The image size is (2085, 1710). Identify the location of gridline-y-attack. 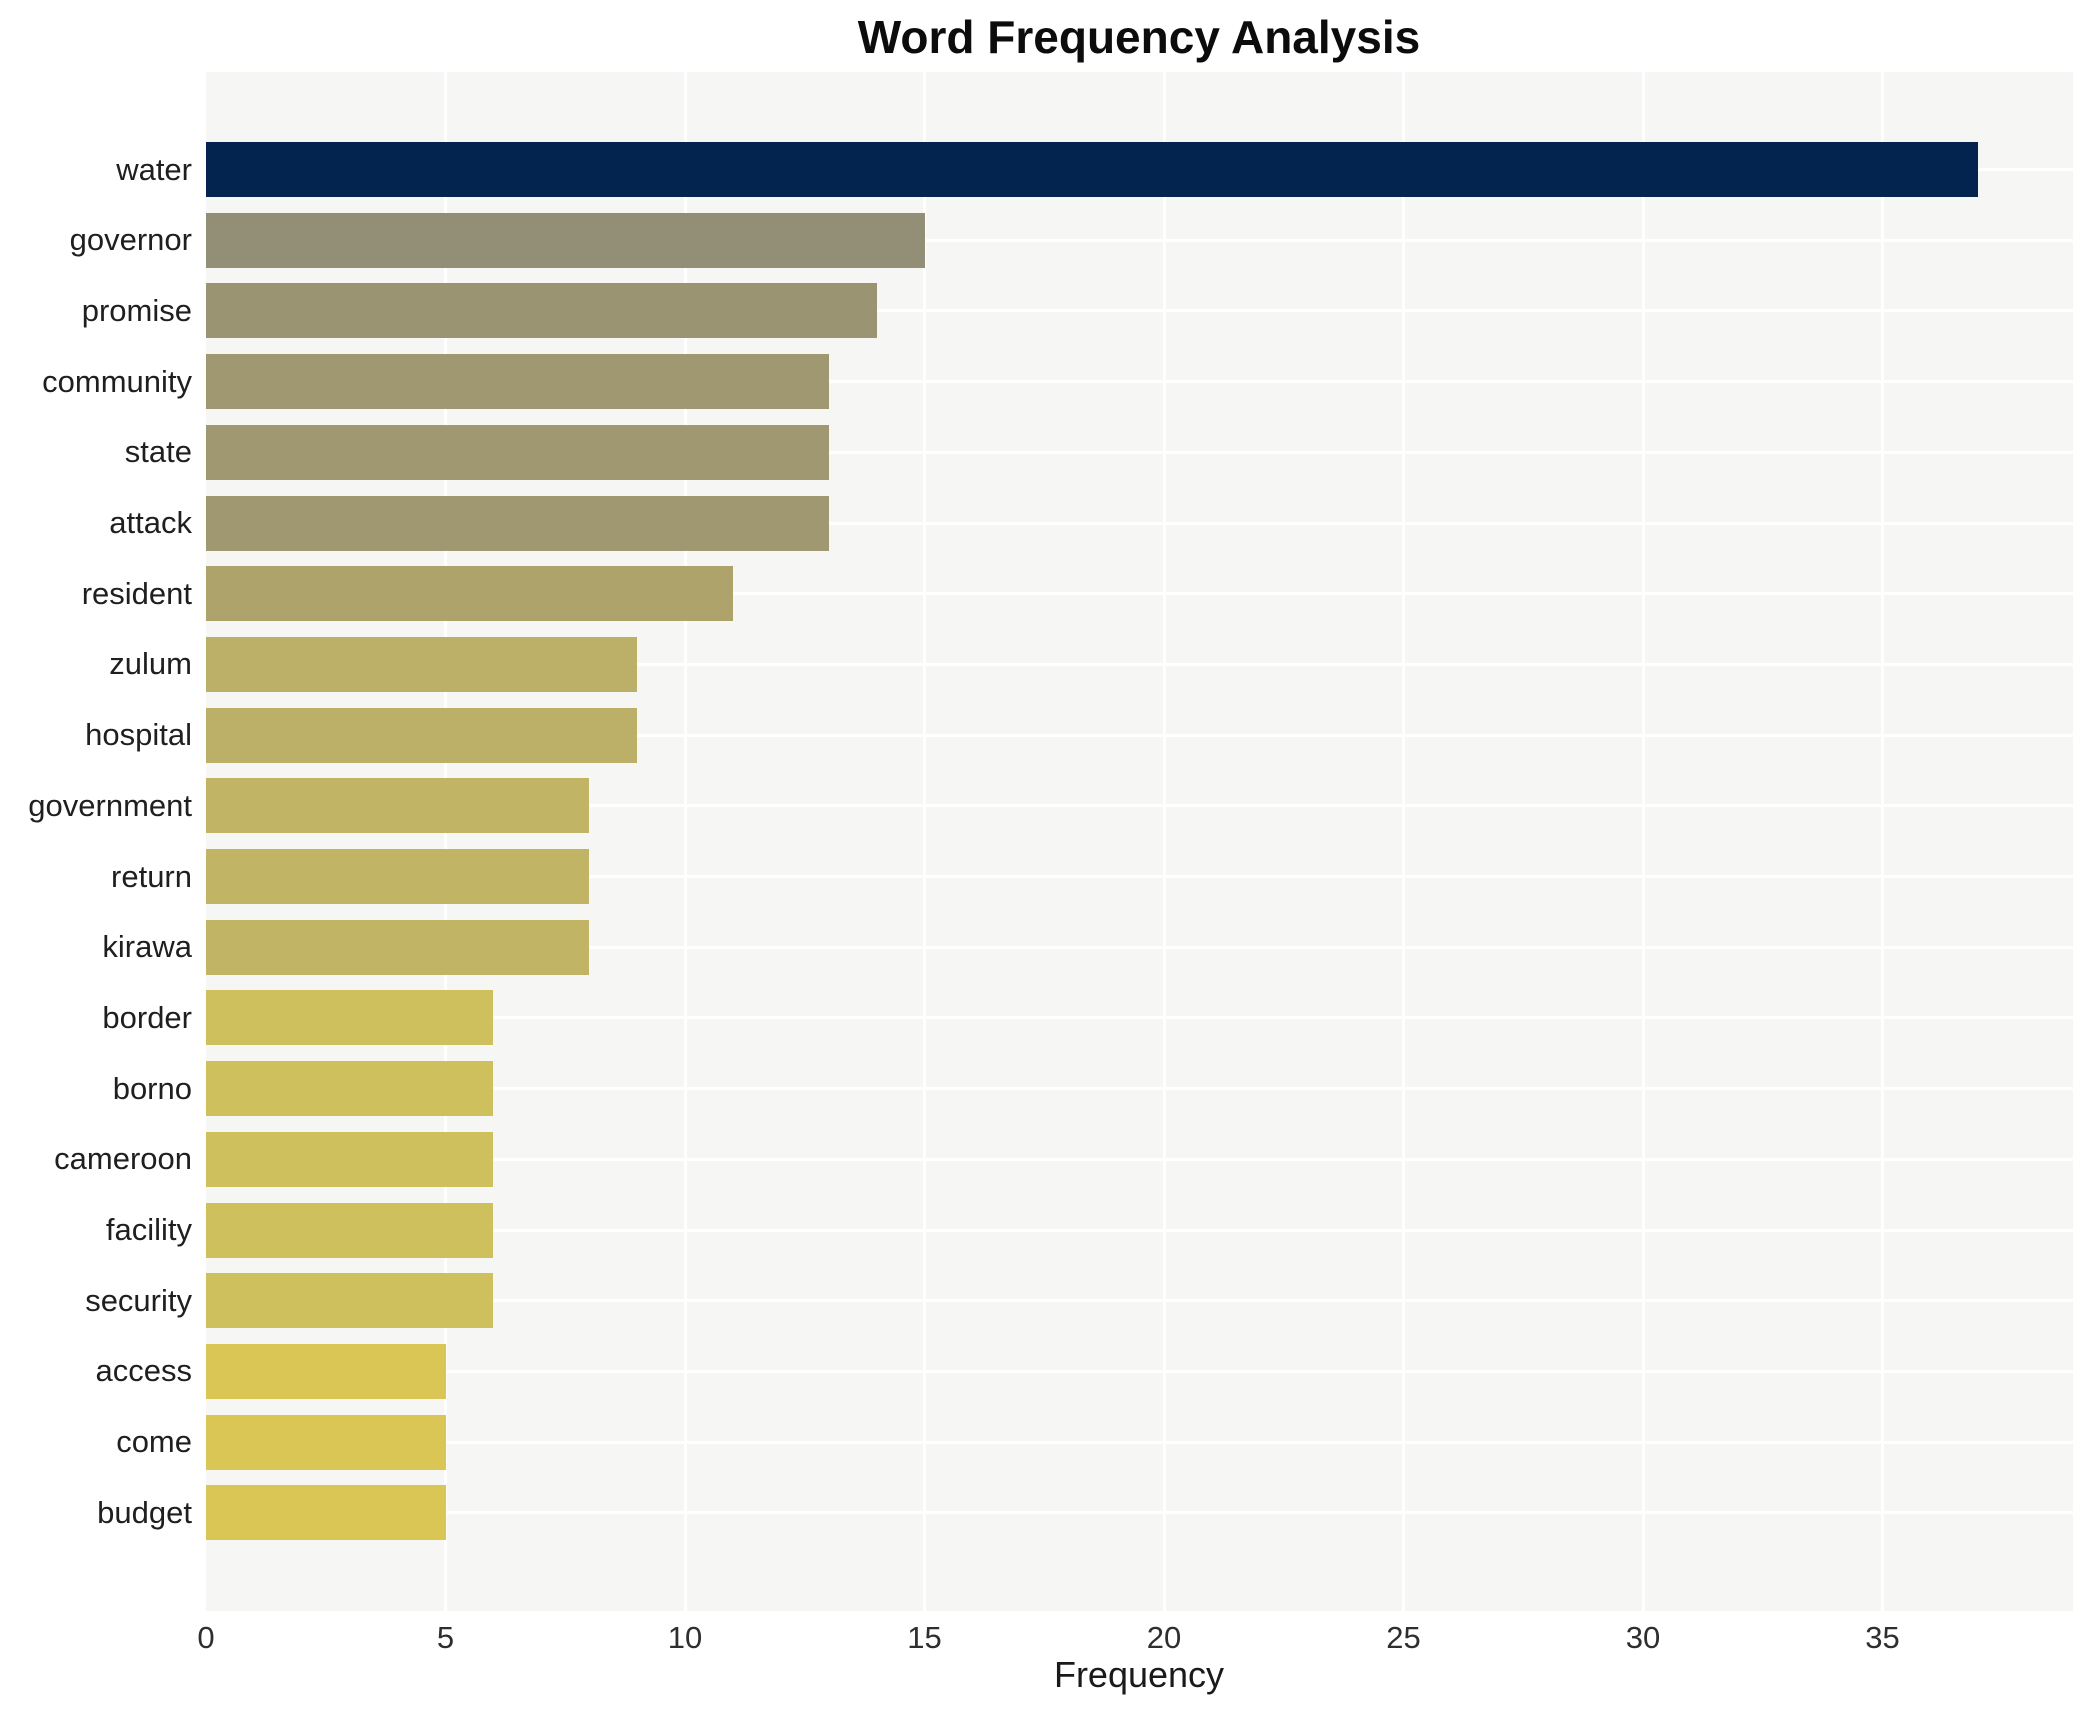
(1139, 523).